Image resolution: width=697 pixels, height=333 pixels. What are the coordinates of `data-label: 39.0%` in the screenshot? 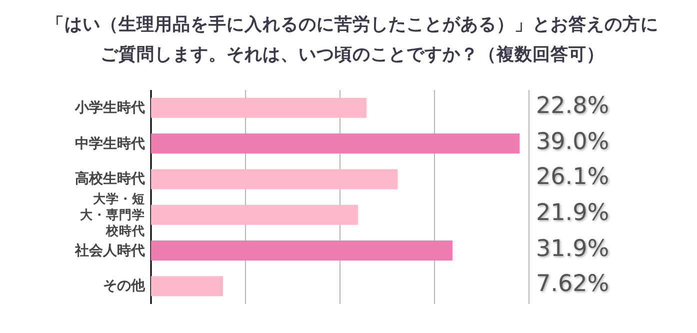 It's located at (573, 141).